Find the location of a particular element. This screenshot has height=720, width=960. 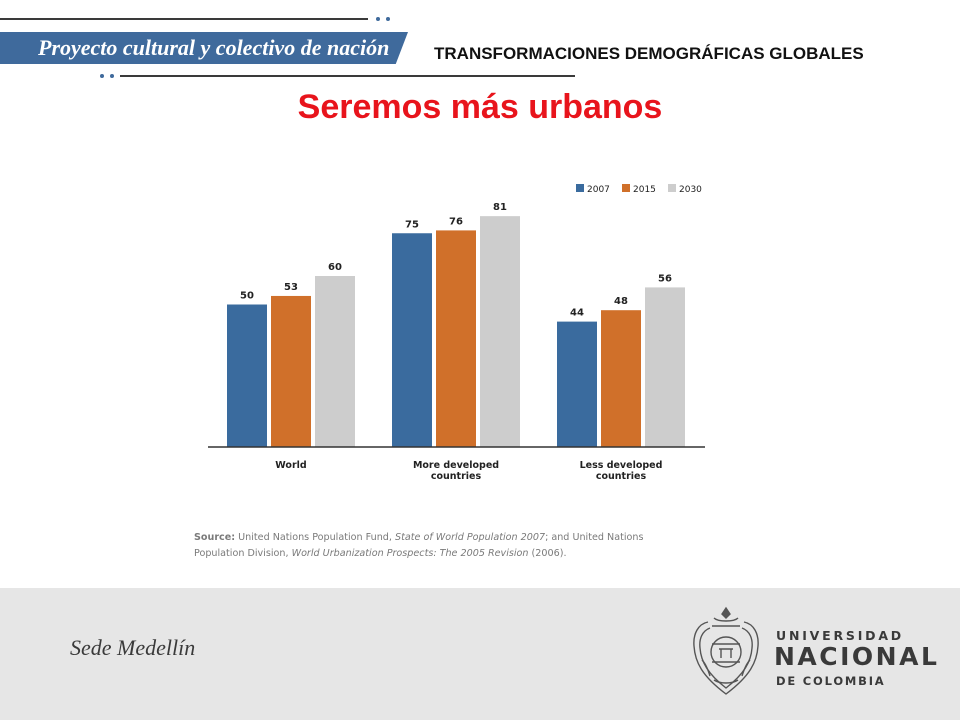

source-text: (2006). is located at coordinates (547, 553).